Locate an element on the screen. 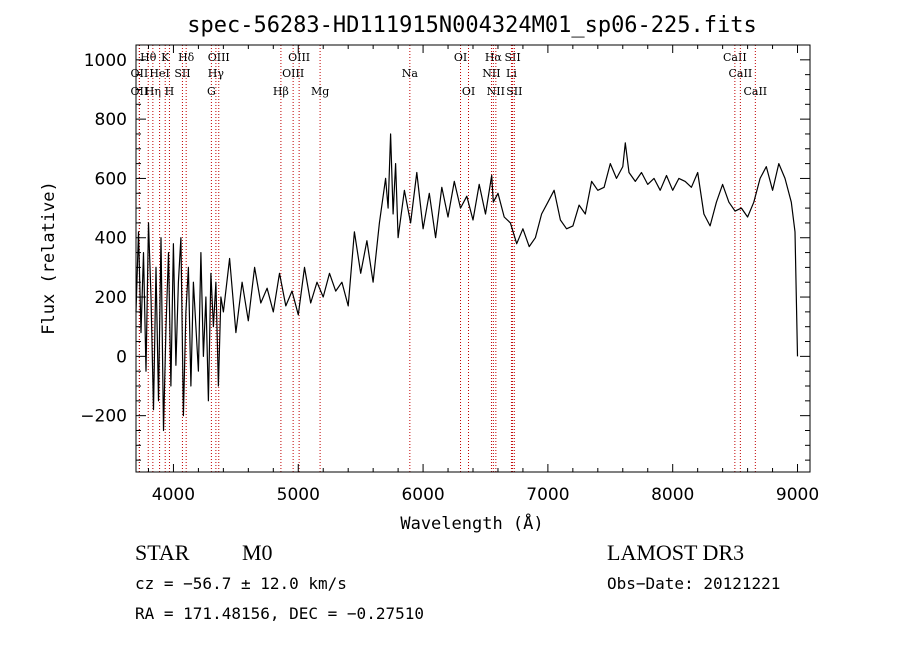 This screenshot has width=900, height=649. line-label-13: OIII is located at coordinates (293, 73).